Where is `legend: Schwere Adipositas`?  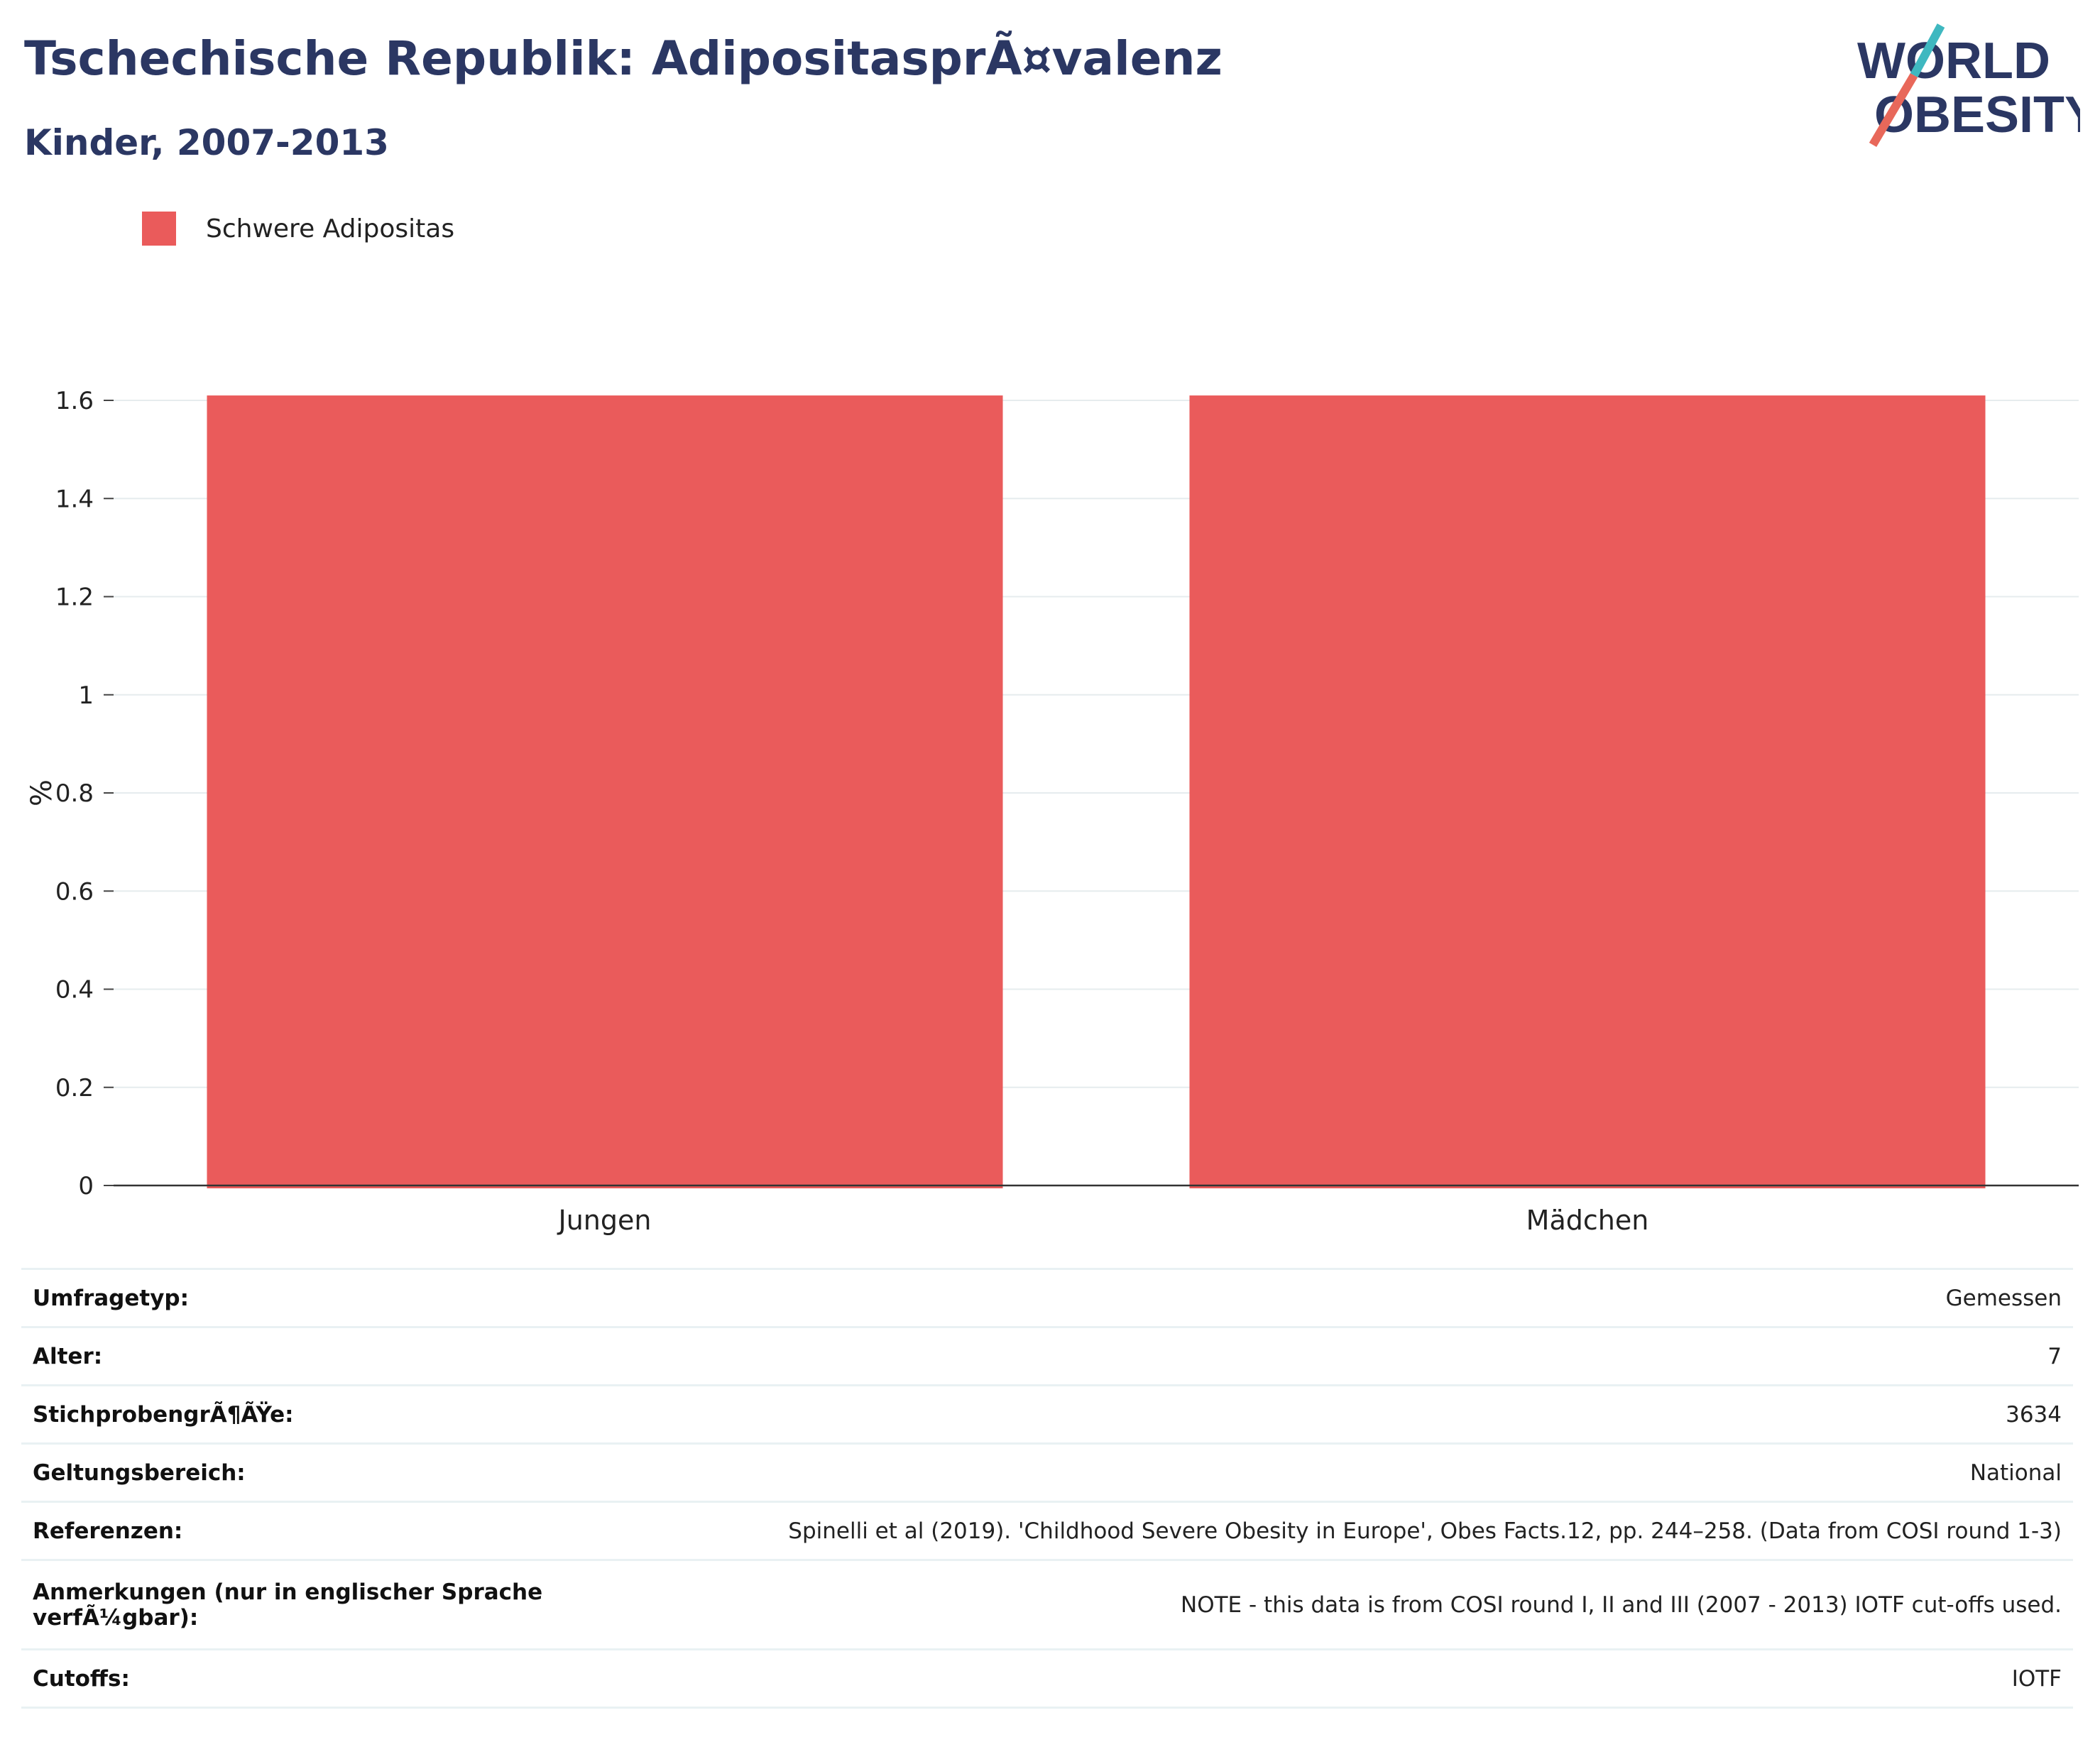 legend: Schwere Adipositas is located at coordinates (298, 228).